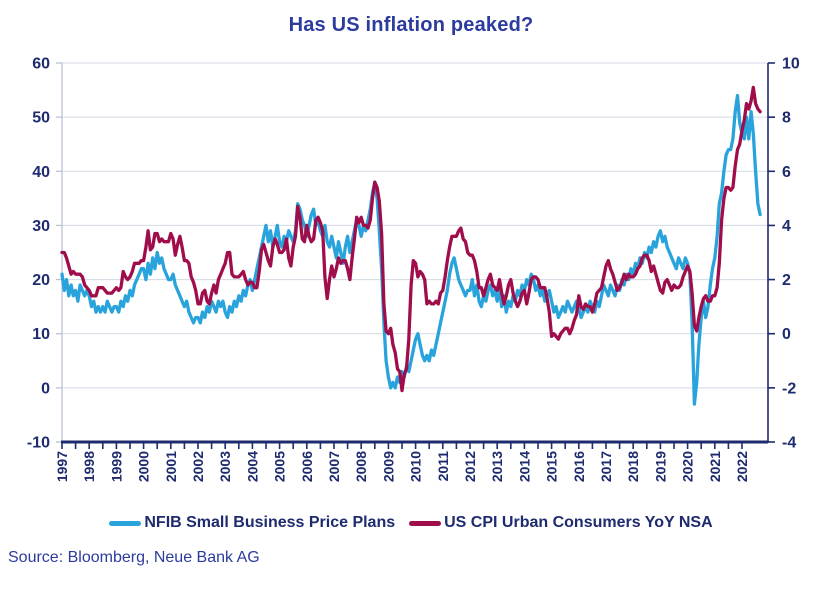 The image size is (822, 593). Describe the element at coordinates (144, 466) in the screenshot. I see `x-axis-tick-label: 2000` at that location.